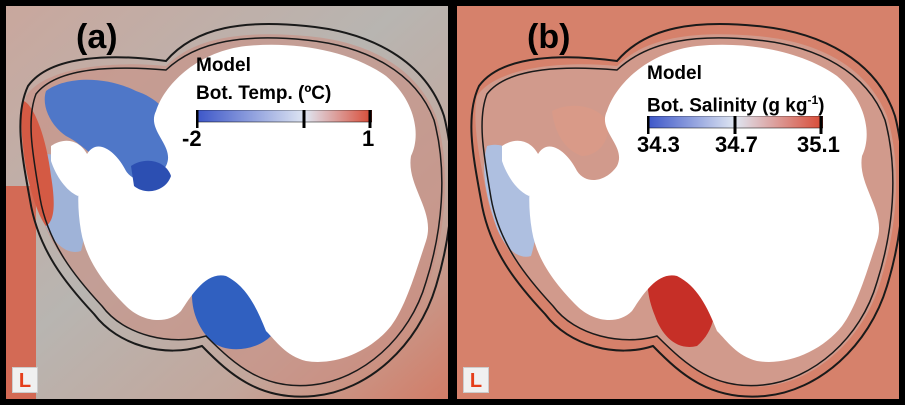 The height and width of the screenshot is (405, 905). Describe the element at coordinates (368, 138) in the screenshot. I see `colorbar-tick-label-max: 1` at that location.